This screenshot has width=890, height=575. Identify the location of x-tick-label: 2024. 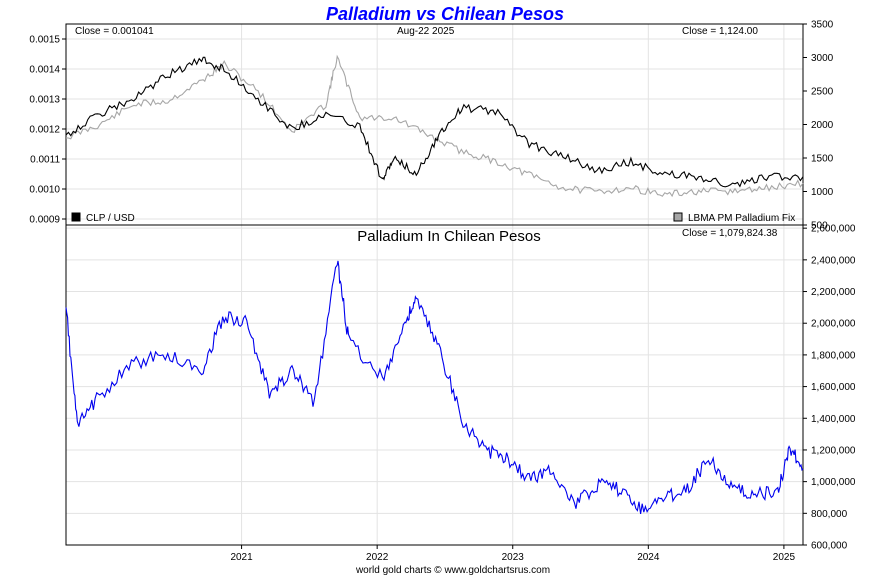
(648, 557).